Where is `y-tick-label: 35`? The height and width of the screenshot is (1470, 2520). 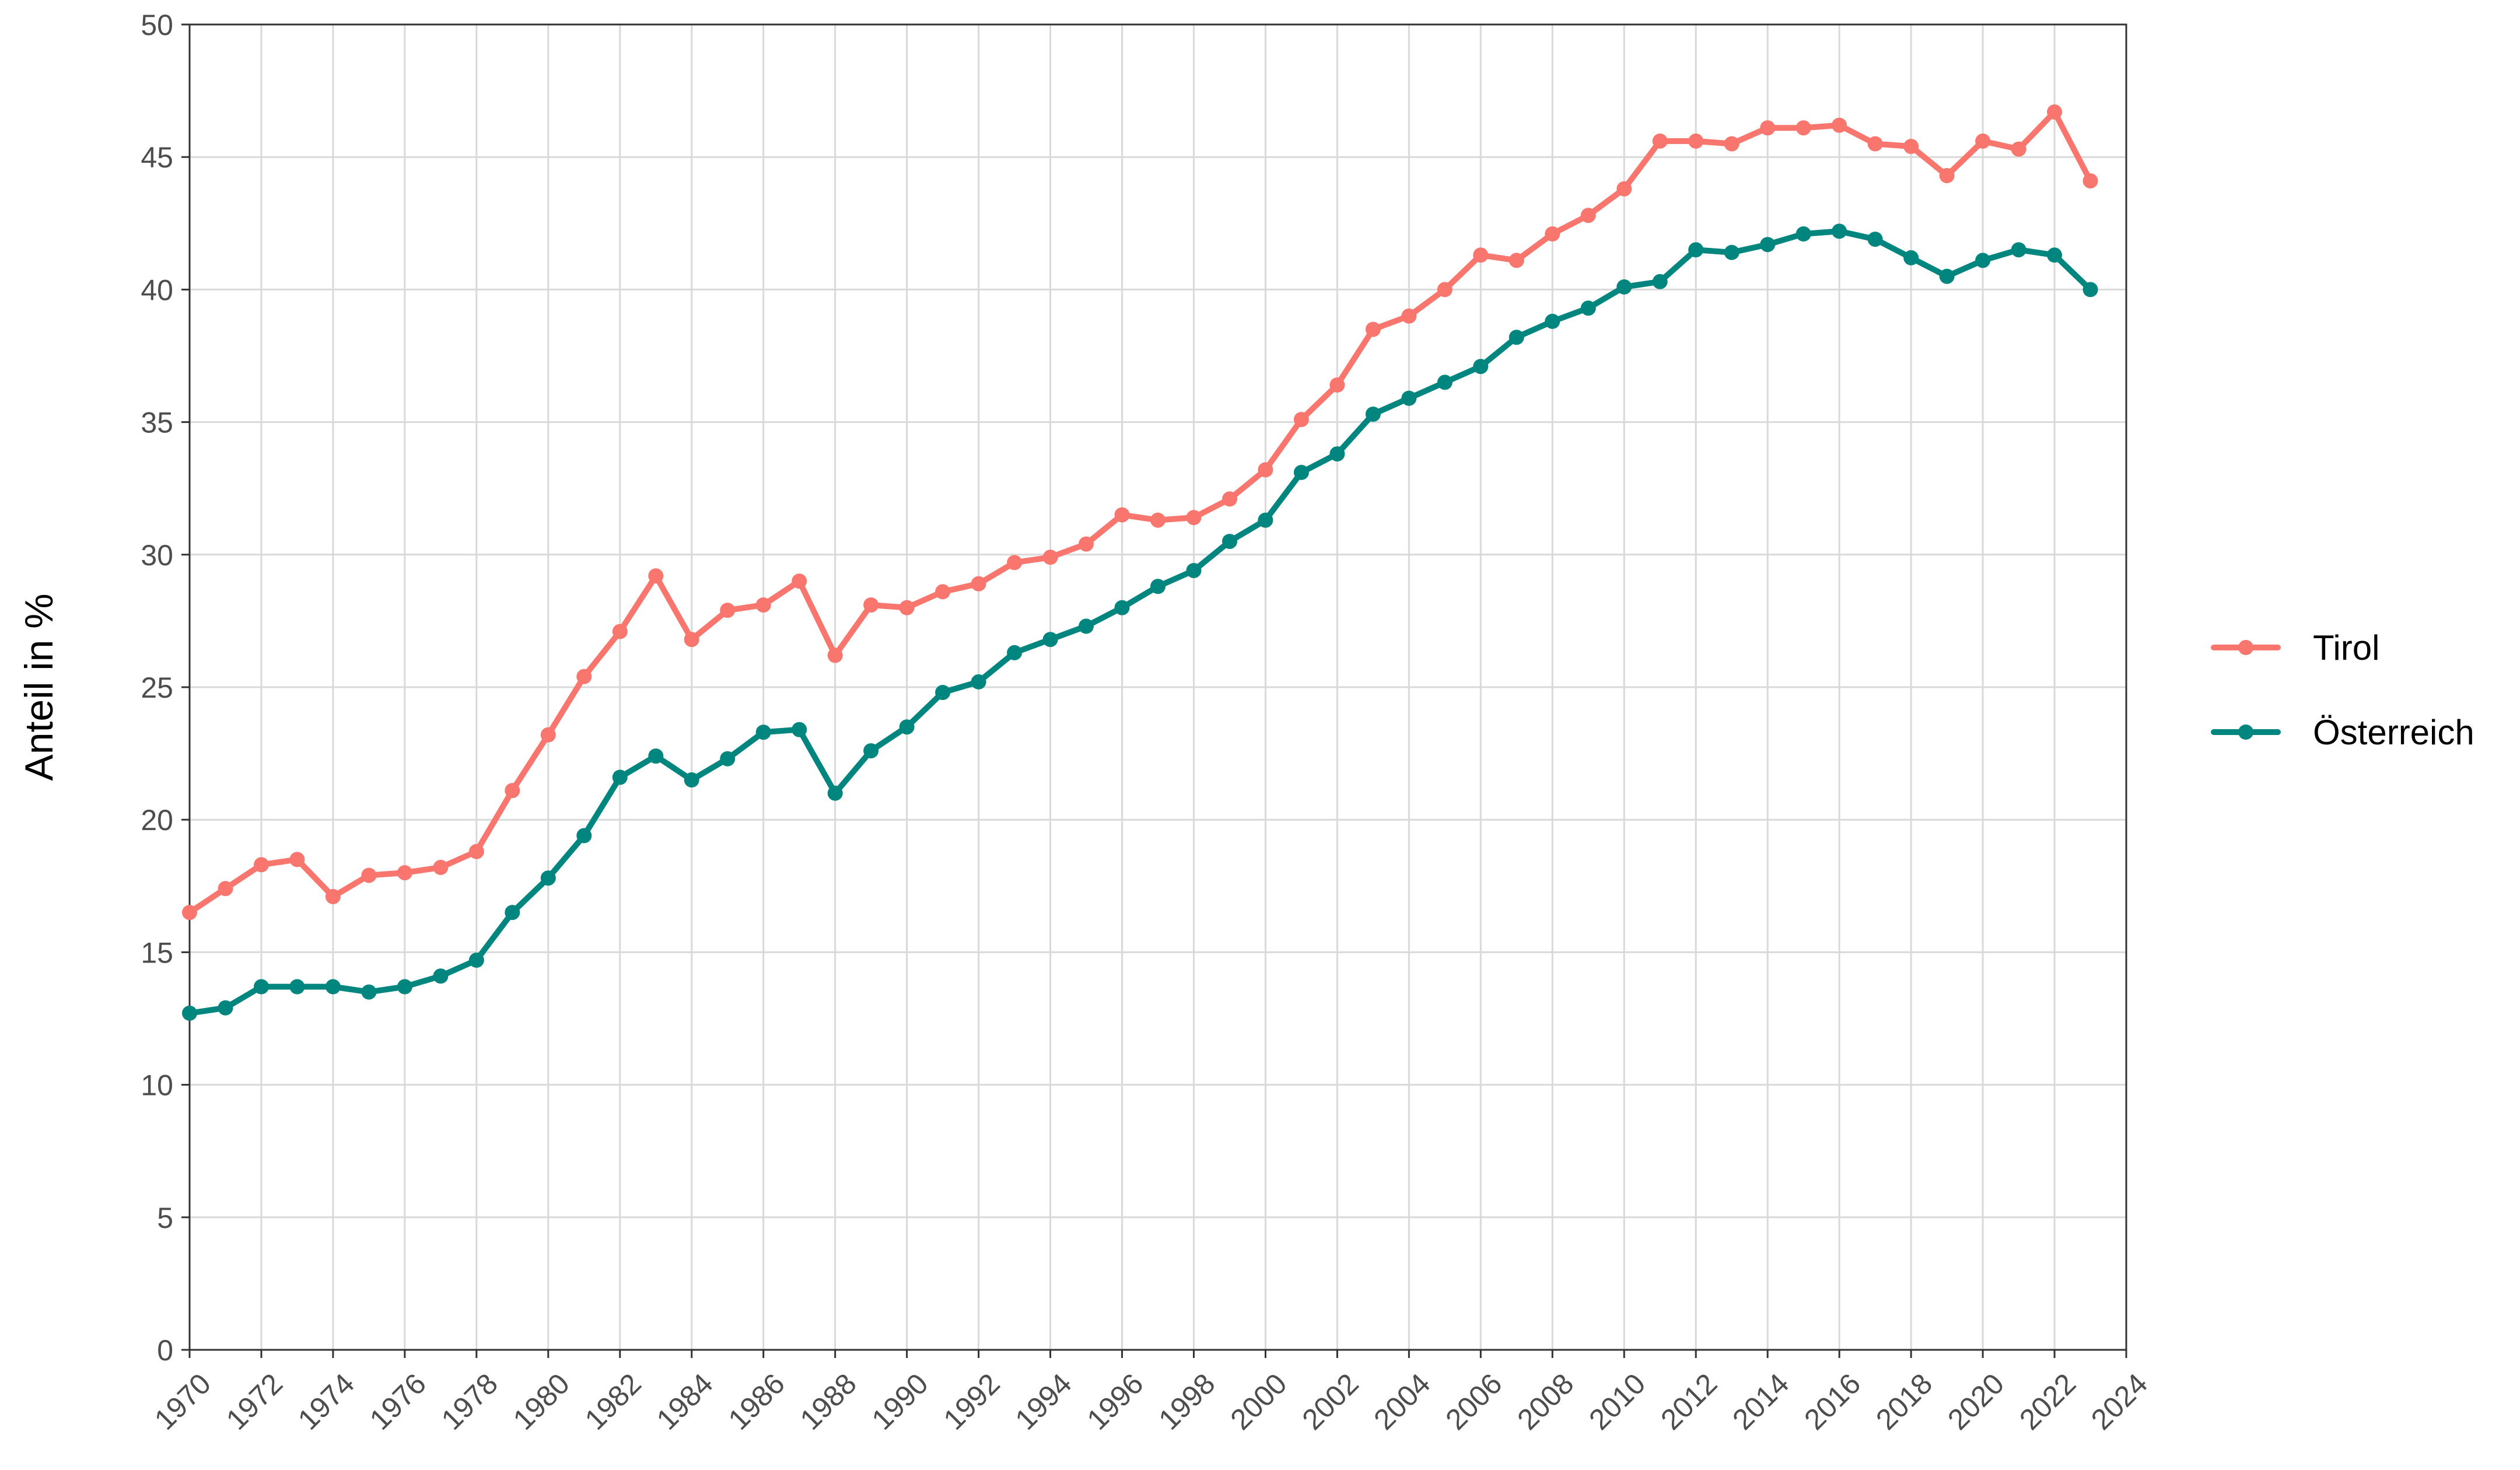 y-tick-label: 35 is located at coordinates (157, 423).